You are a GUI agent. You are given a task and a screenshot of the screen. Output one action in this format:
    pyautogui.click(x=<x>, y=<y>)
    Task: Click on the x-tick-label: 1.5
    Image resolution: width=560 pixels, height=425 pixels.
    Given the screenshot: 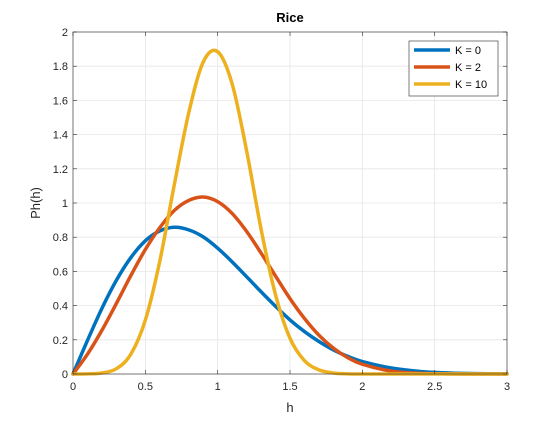 What is the action you would take?
    pyautogui.click(x=289, y=387)
    